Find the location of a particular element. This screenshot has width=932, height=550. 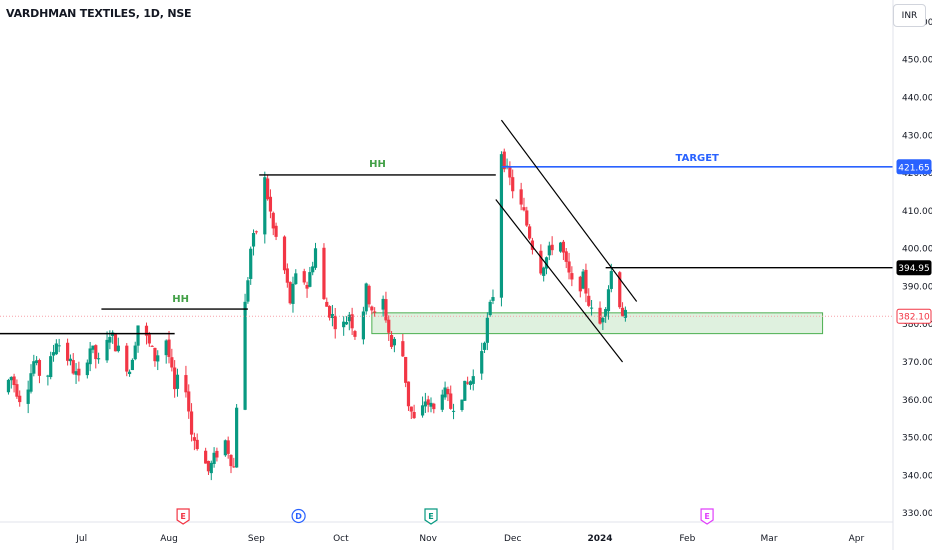

last-price-tag-bg is located at coordinates (914, 316).